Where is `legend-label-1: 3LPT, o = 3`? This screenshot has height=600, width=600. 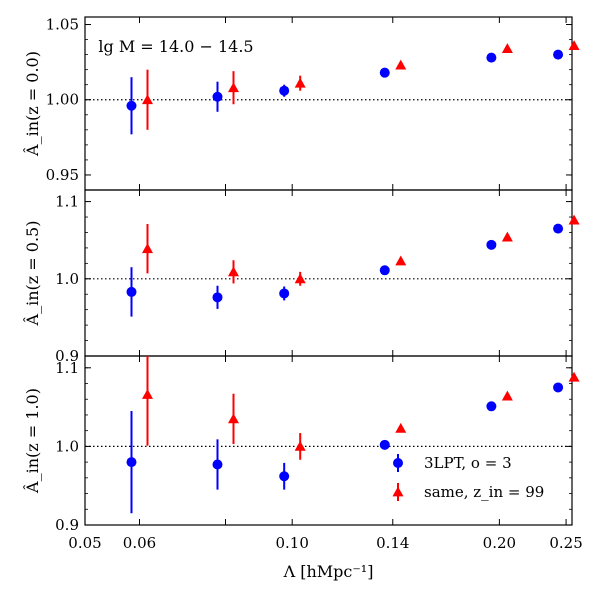 legend-label-1: 3LPT, o = 3 is located at coordinates (468, 463).